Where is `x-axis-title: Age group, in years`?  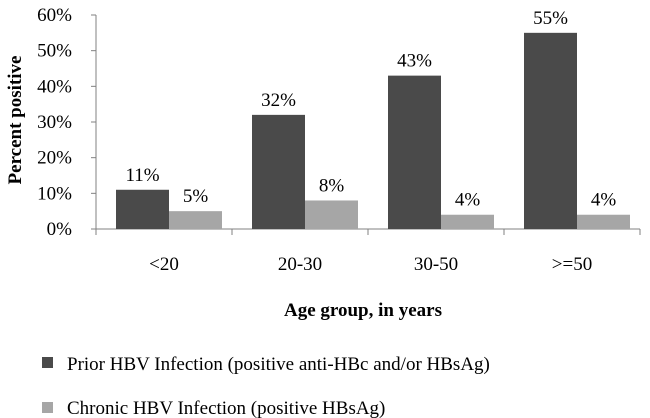
x-axis-title: Age group, in years is located at coordinates (363, 310).